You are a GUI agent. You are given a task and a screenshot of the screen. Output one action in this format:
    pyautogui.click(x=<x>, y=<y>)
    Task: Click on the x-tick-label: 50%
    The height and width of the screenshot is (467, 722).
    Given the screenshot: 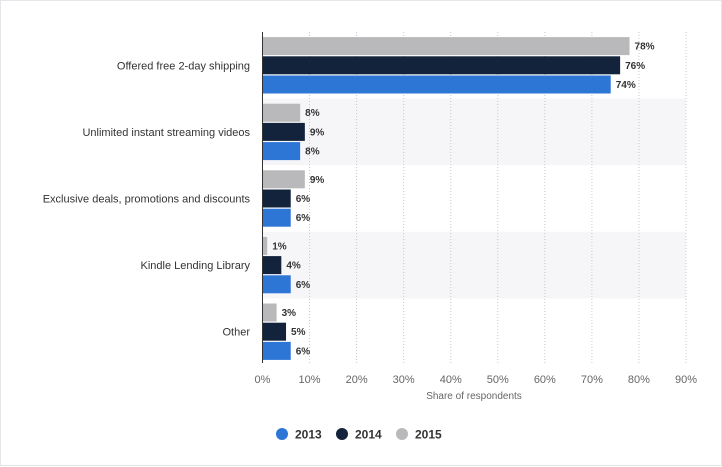 What is the action you would take?
    pyautogui.click(x=498, y=380)
    